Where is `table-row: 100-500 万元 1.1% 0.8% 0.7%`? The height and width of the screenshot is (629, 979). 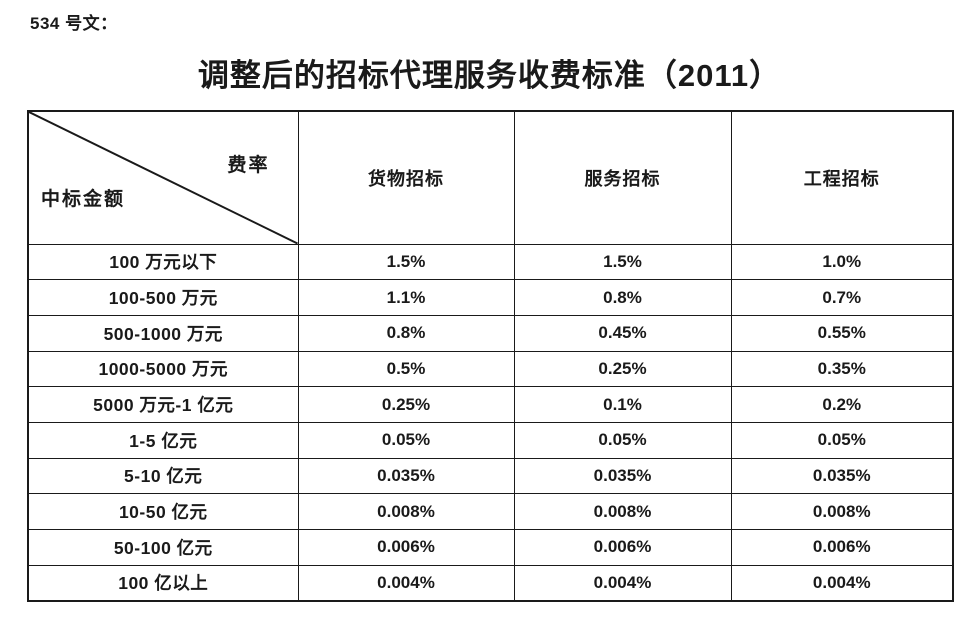
table-row: 100-500 万元 1.1% 0.8% 0.7% is located at coordinates (490, 297).